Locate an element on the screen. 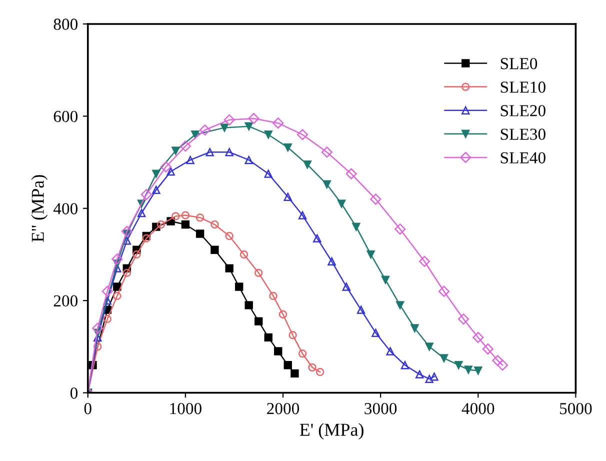 The image size is (606, 461). x-tick-label: 5000 is located at coordinates (576, 408).